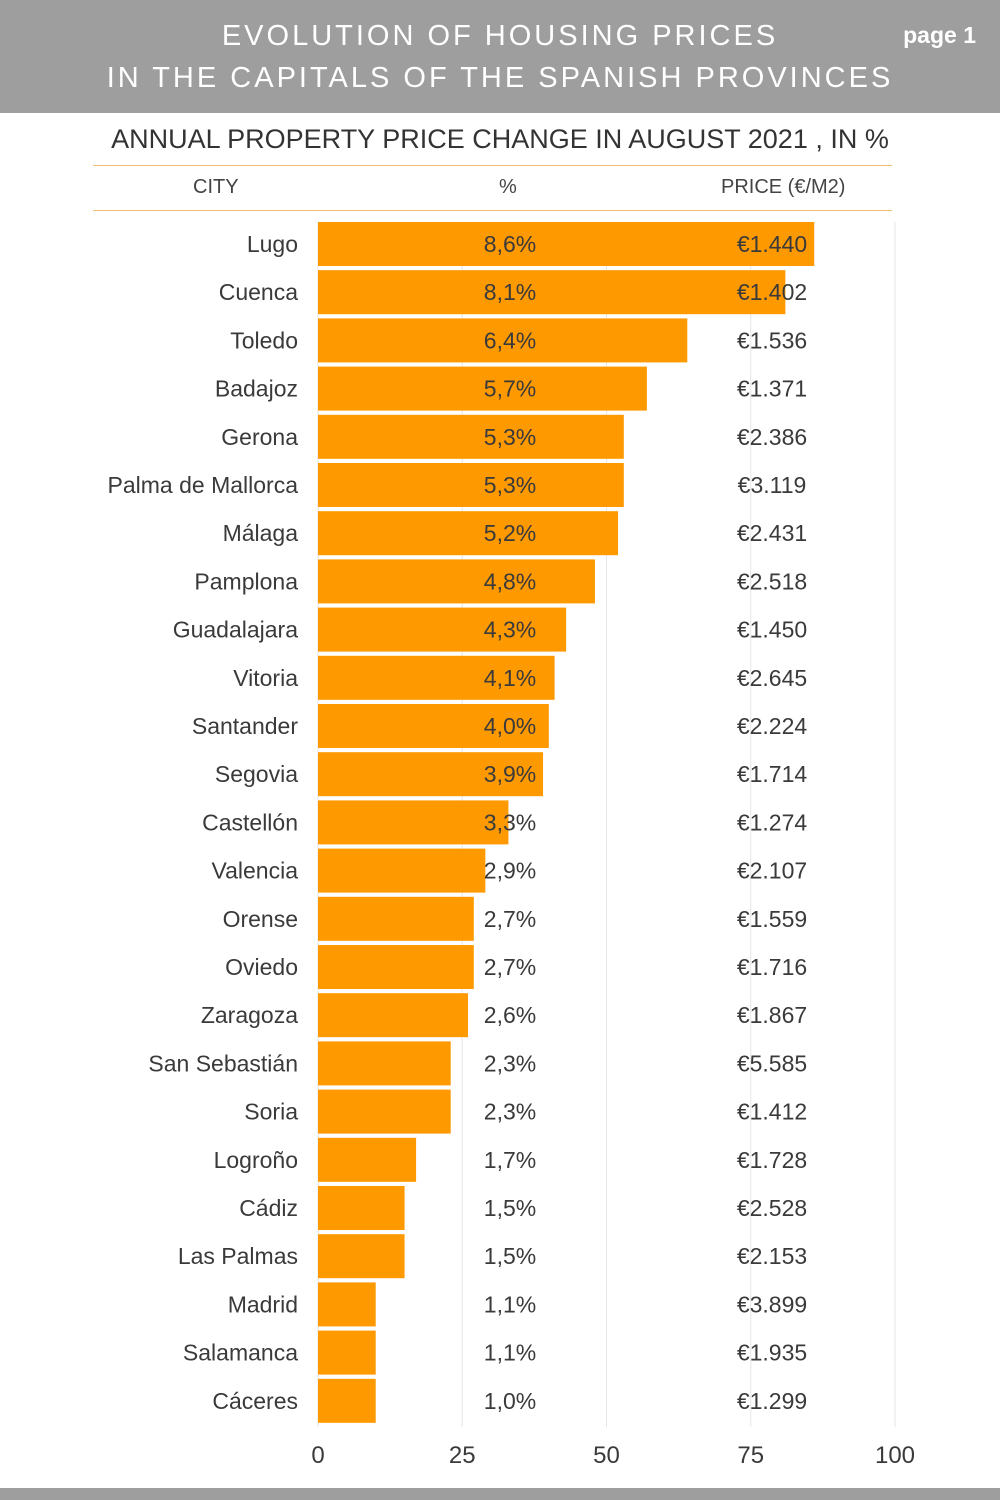 The image size is (1000, 1500). I want to click on column-header-city: CITY, so click(216, 187).